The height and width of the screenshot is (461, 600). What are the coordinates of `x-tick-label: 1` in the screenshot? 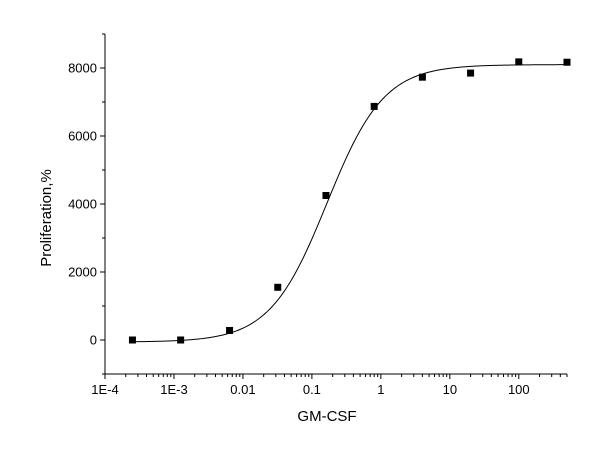 It's located at (380, 389).